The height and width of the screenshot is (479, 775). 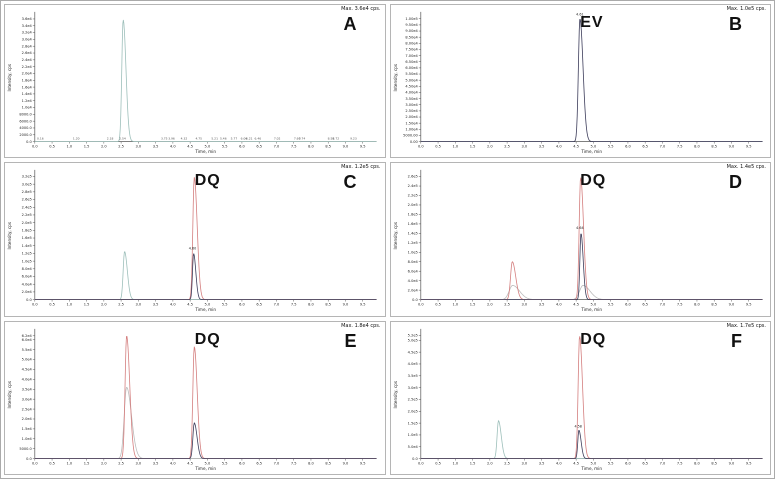 What do you see at coordinates (411, 62) in the screenshot?
I see `y-tick-label: 6.50e4` at bounding box center [411, 62].